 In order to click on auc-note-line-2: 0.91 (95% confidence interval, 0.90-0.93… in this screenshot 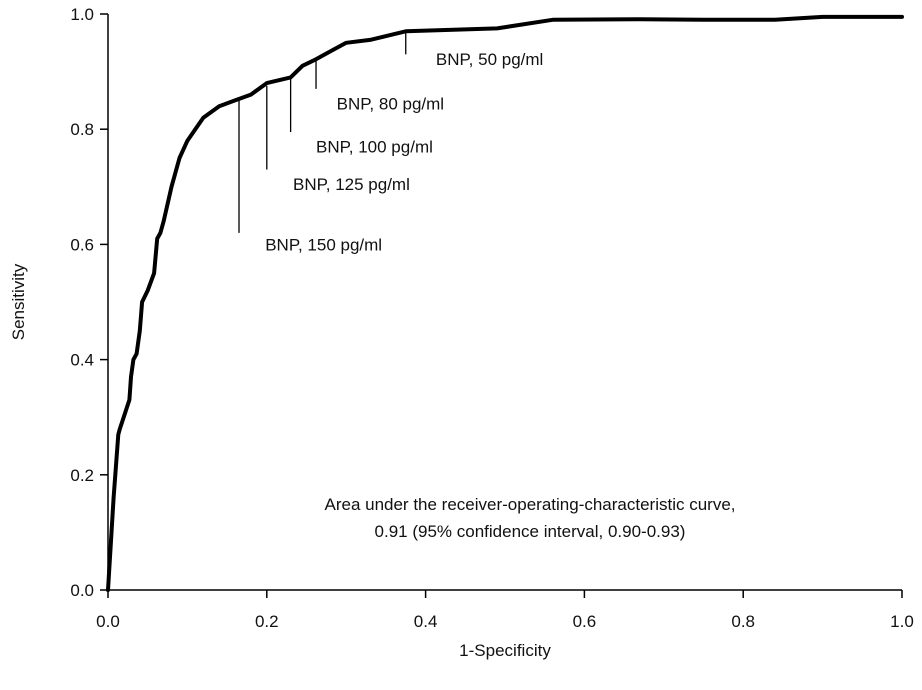, I will do `click(530, 531)`.